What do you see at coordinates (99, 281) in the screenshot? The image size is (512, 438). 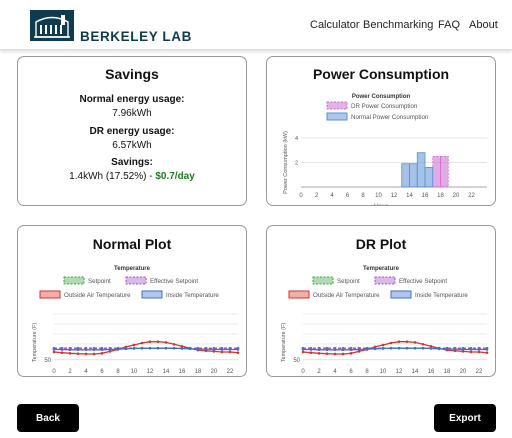 I see `legend-label-0: Setpoint` at bounding box center [99, 281].